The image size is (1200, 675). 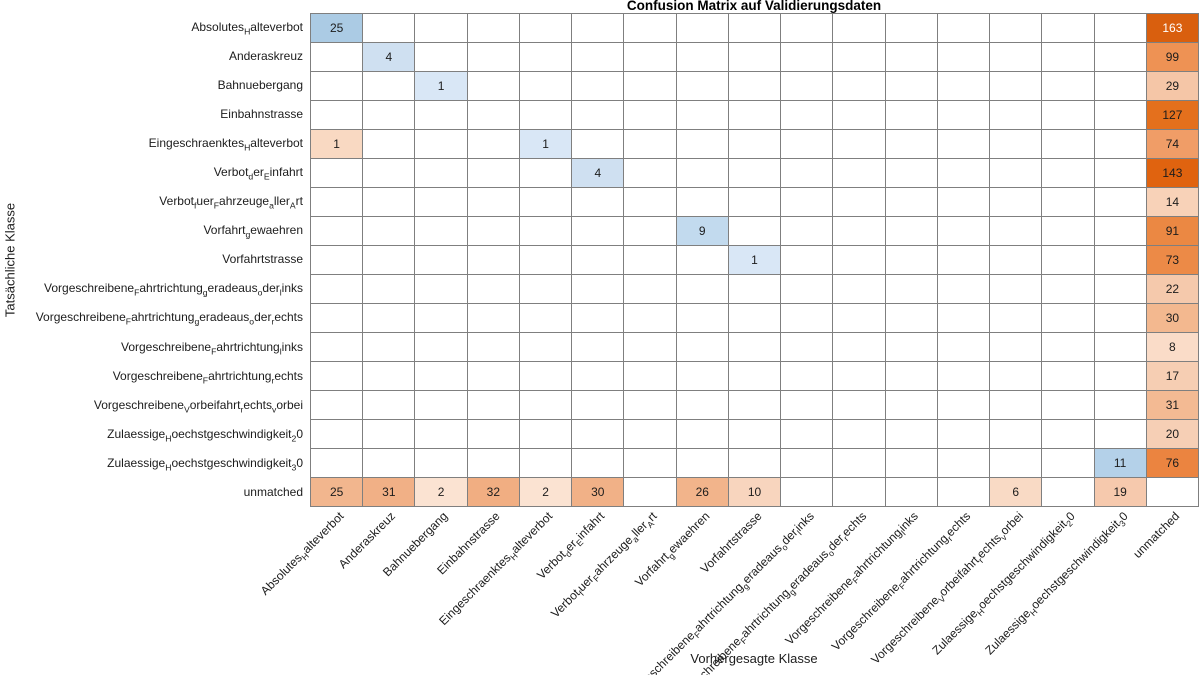 I want to click on matrix-cell: 9, so click(x=702, y=231).